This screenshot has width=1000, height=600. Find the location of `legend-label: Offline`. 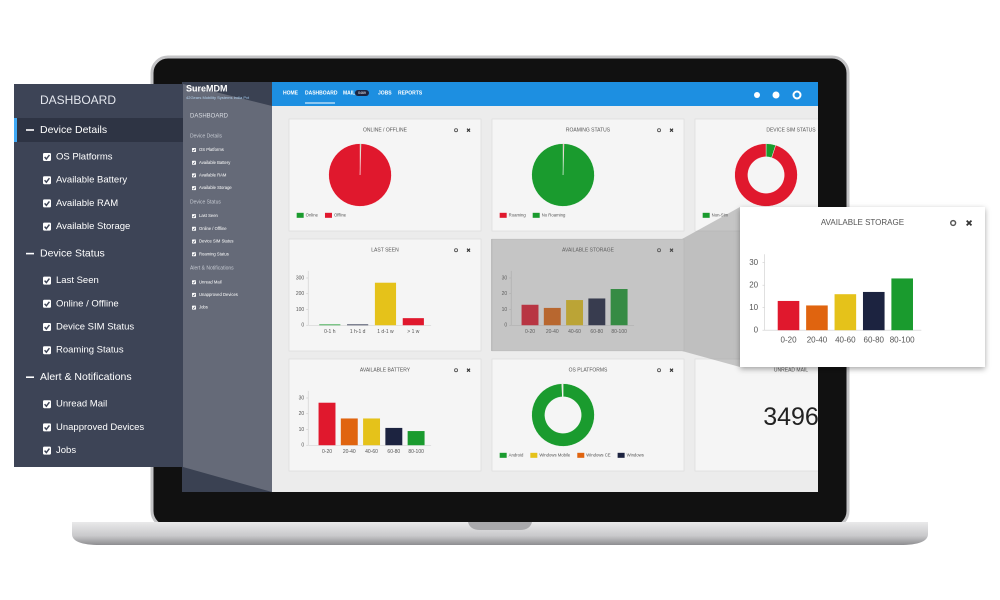

legend-label: Offline is located at coordinates (340, 214).